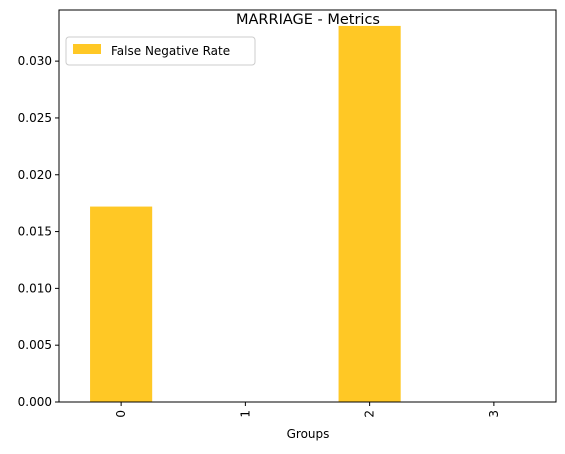 Image resolution: width=565 pixels, height=454 pixels. Describe the element at coordinates (245, 414) in the screenshot. I see `x-tick-label: 1` at that location.